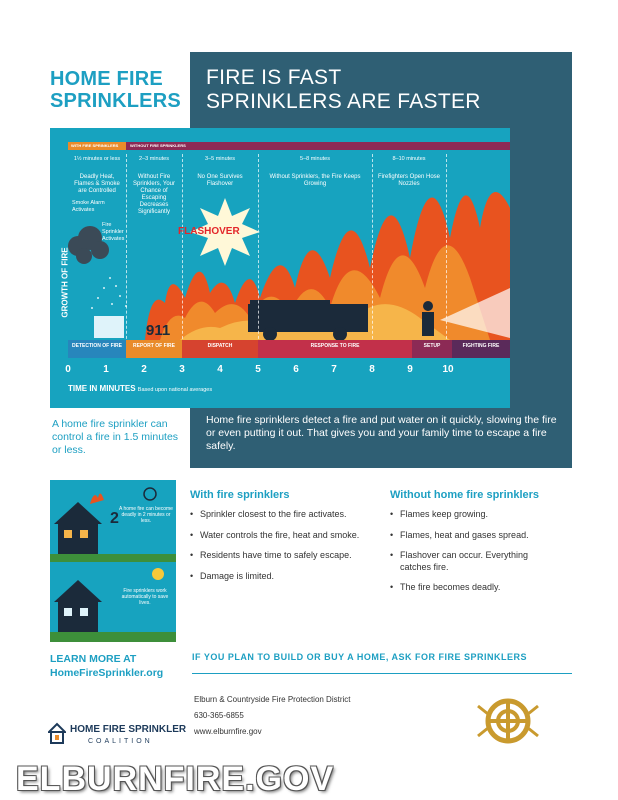 This screenshot has width=618, height=800. What do you see at coordinates (280, 577) in the screenshot?
I see `list-item: Damage is limited.` at bounding box center [280, 577].